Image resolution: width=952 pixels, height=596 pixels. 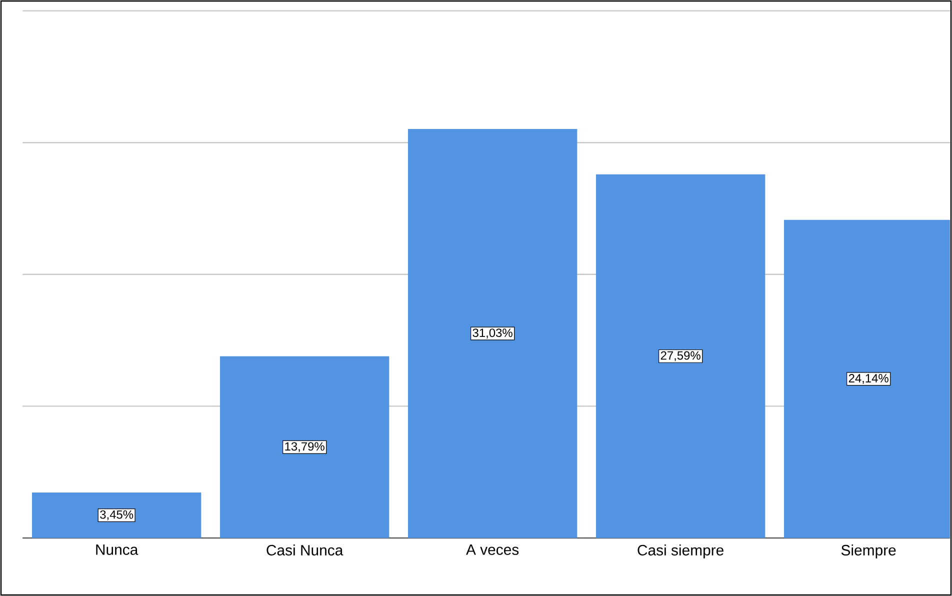 I want to click on x-tick-label: Nunca, so click(x=117, y=549).